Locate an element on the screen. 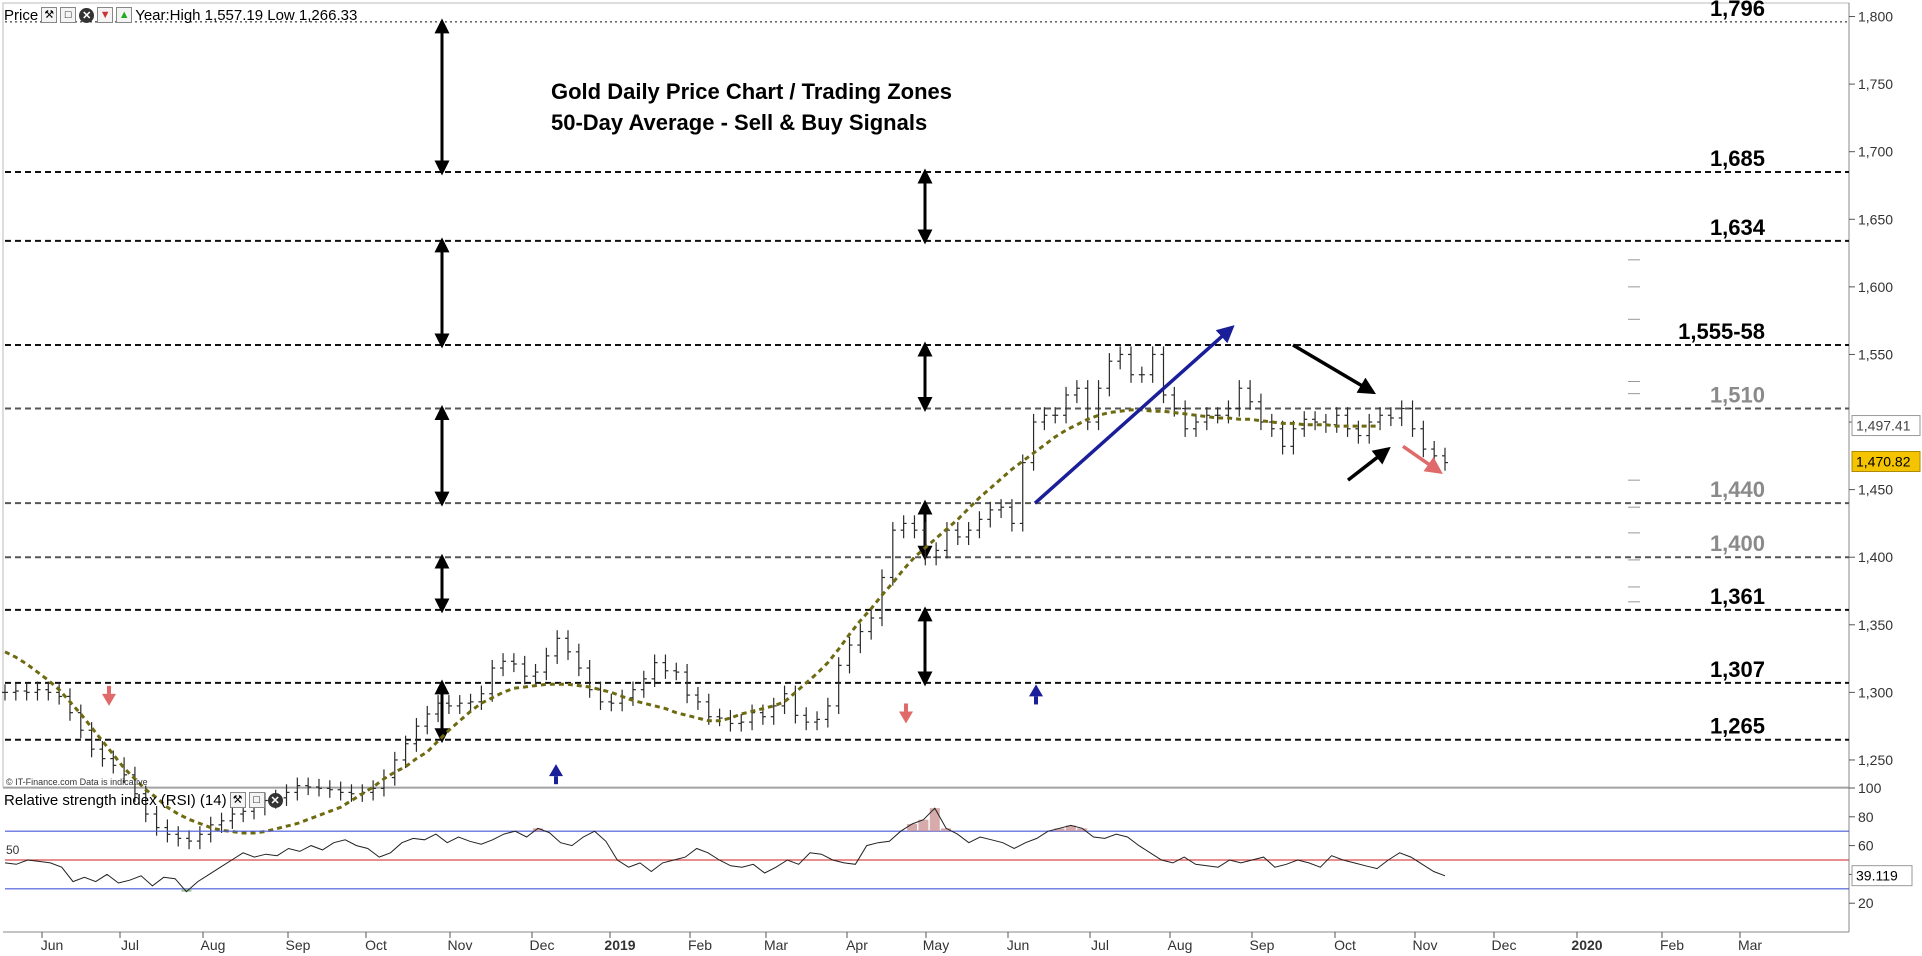 The image size is (1922, 956). rsi-toolbar: Relative strength index (RSI) (14) ⚒ □ ✕ is located at coordinates (143, 800).